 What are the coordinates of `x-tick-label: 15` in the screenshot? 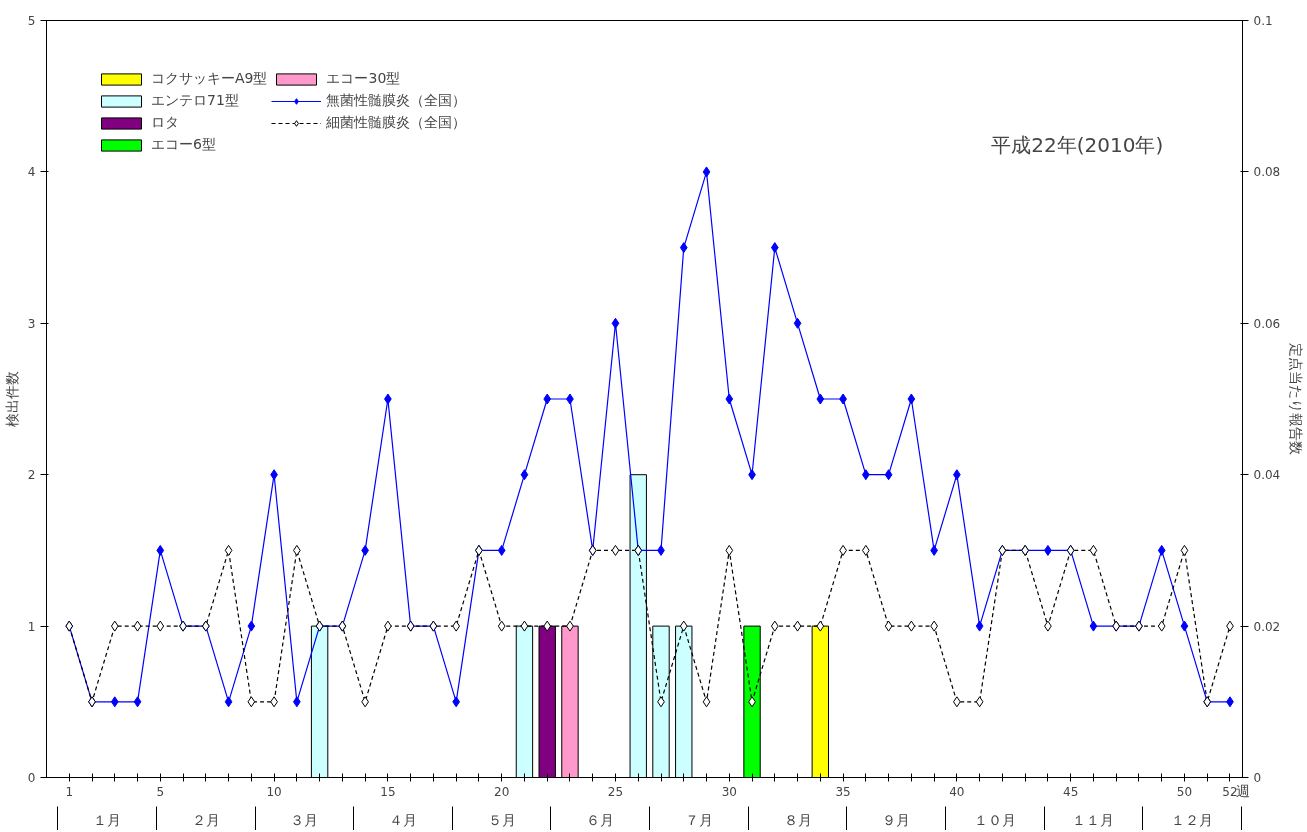 It's located at (388, 791).